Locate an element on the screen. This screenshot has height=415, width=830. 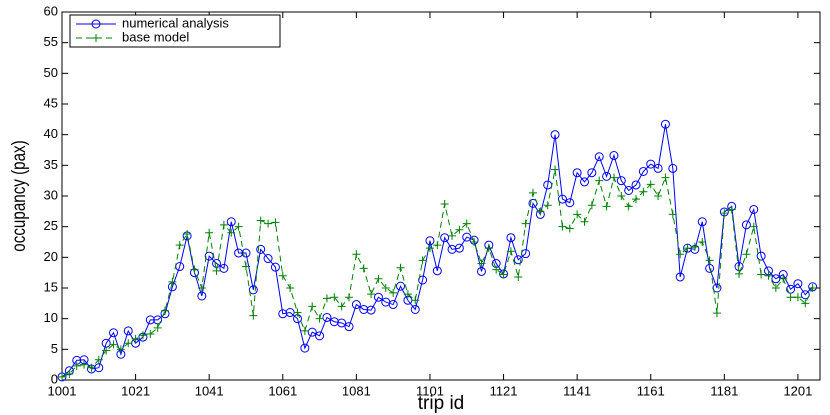
y-tick-label: 5 is located at coordinates (54, 348).